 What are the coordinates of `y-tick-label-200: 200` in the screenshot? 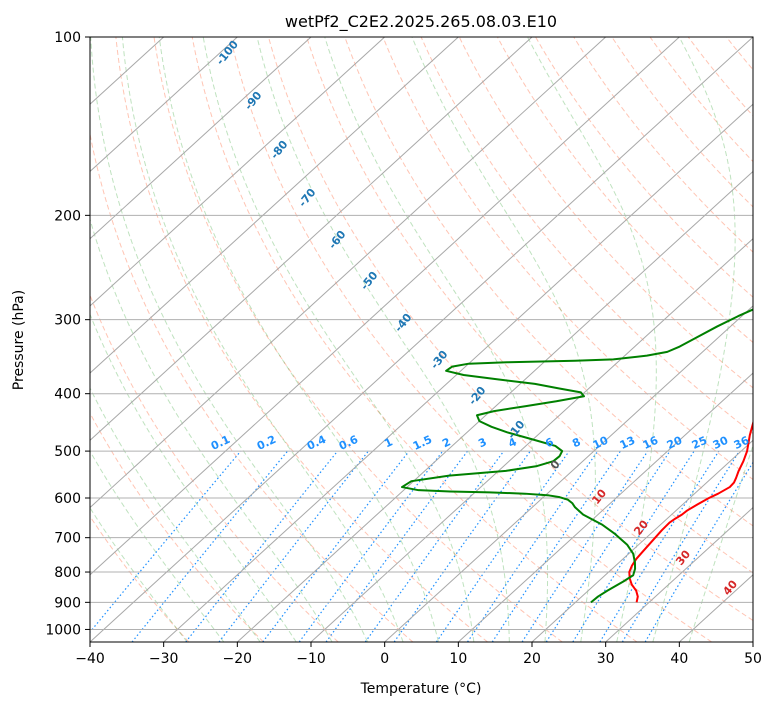 It's located at (67, 216).